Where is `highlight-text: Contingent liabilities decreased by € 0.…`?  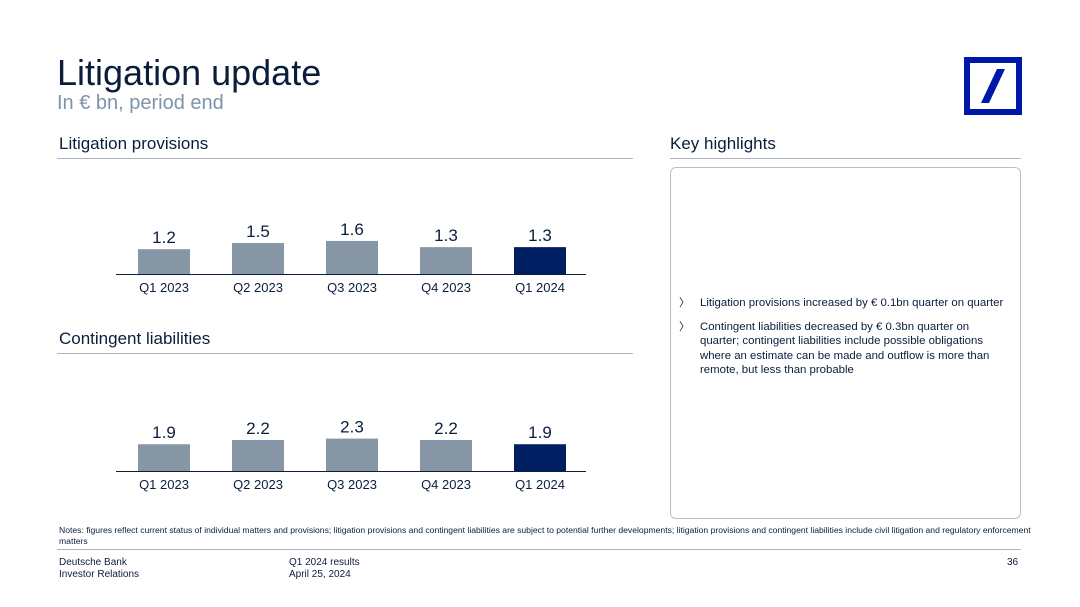
highlight-text: Contingent liabilities decreased by € 0.… is located at coordinates (845, 348).